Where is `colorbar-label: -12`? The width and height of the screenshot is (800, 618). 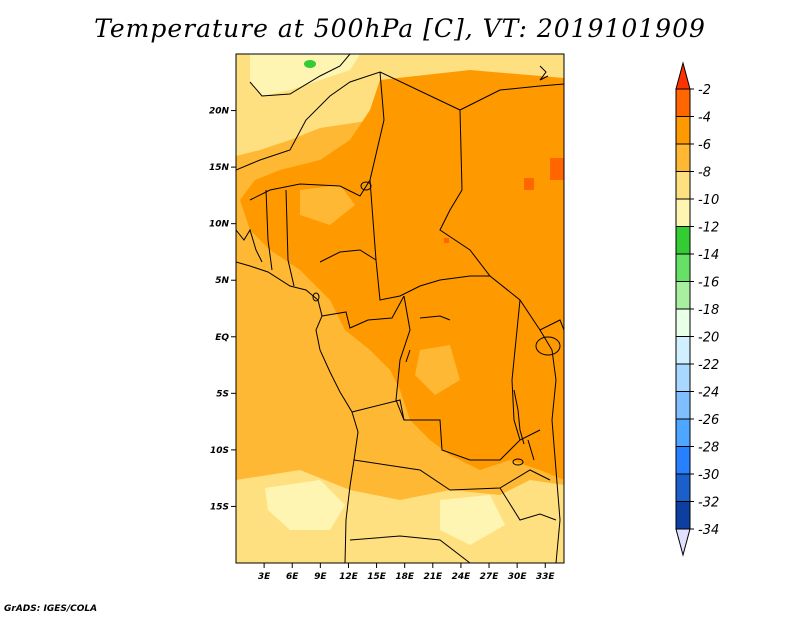 colorbar-label: -12 is located at coordinates (708, 228).